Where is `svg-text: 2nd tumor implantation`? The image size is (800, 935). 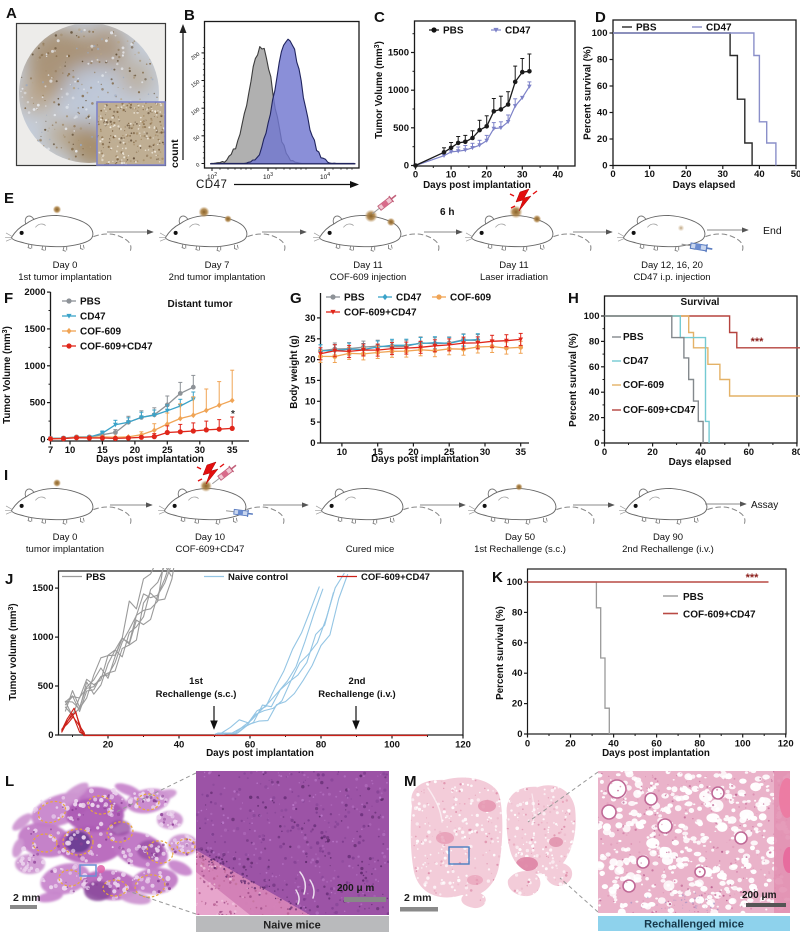 svg-text: 2nd tumor implantation is located at coordinates (217, 277).